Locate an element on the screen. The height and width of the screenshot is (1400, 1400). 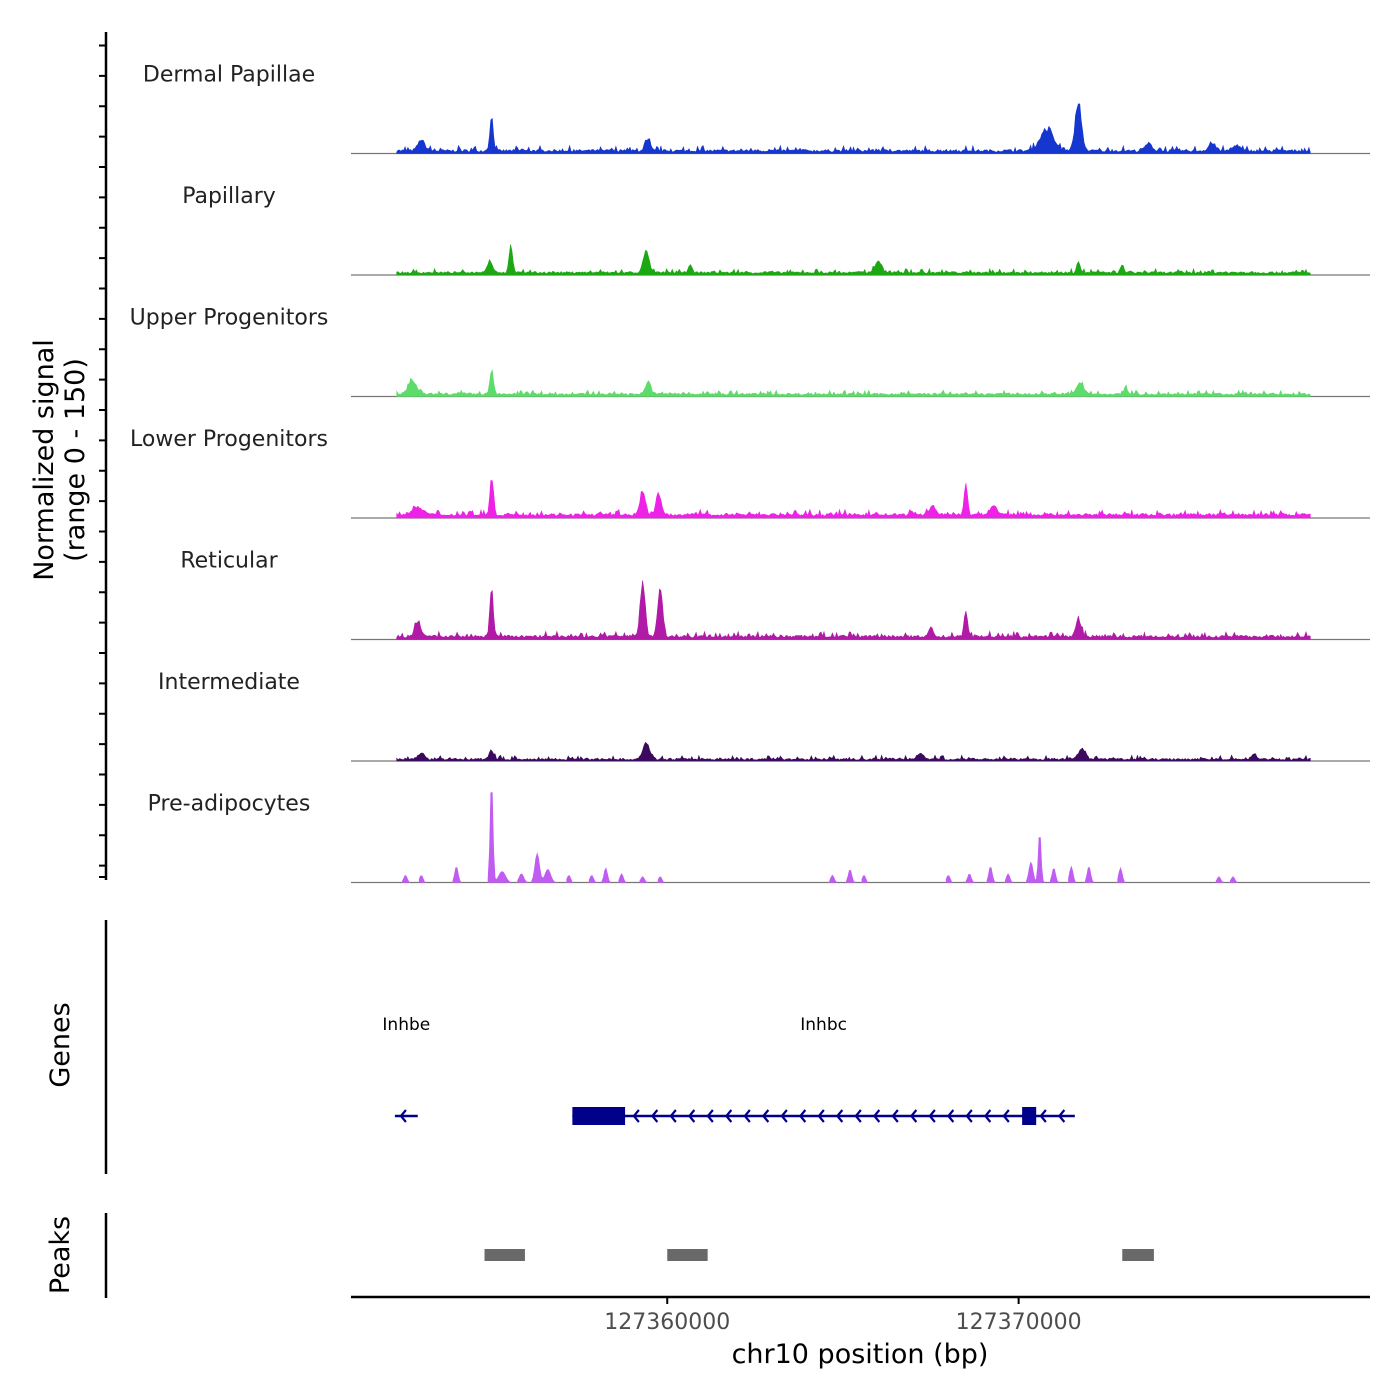
track-pre-adipocytes: Pre-adipocytes is located at coordinates (759, 838).